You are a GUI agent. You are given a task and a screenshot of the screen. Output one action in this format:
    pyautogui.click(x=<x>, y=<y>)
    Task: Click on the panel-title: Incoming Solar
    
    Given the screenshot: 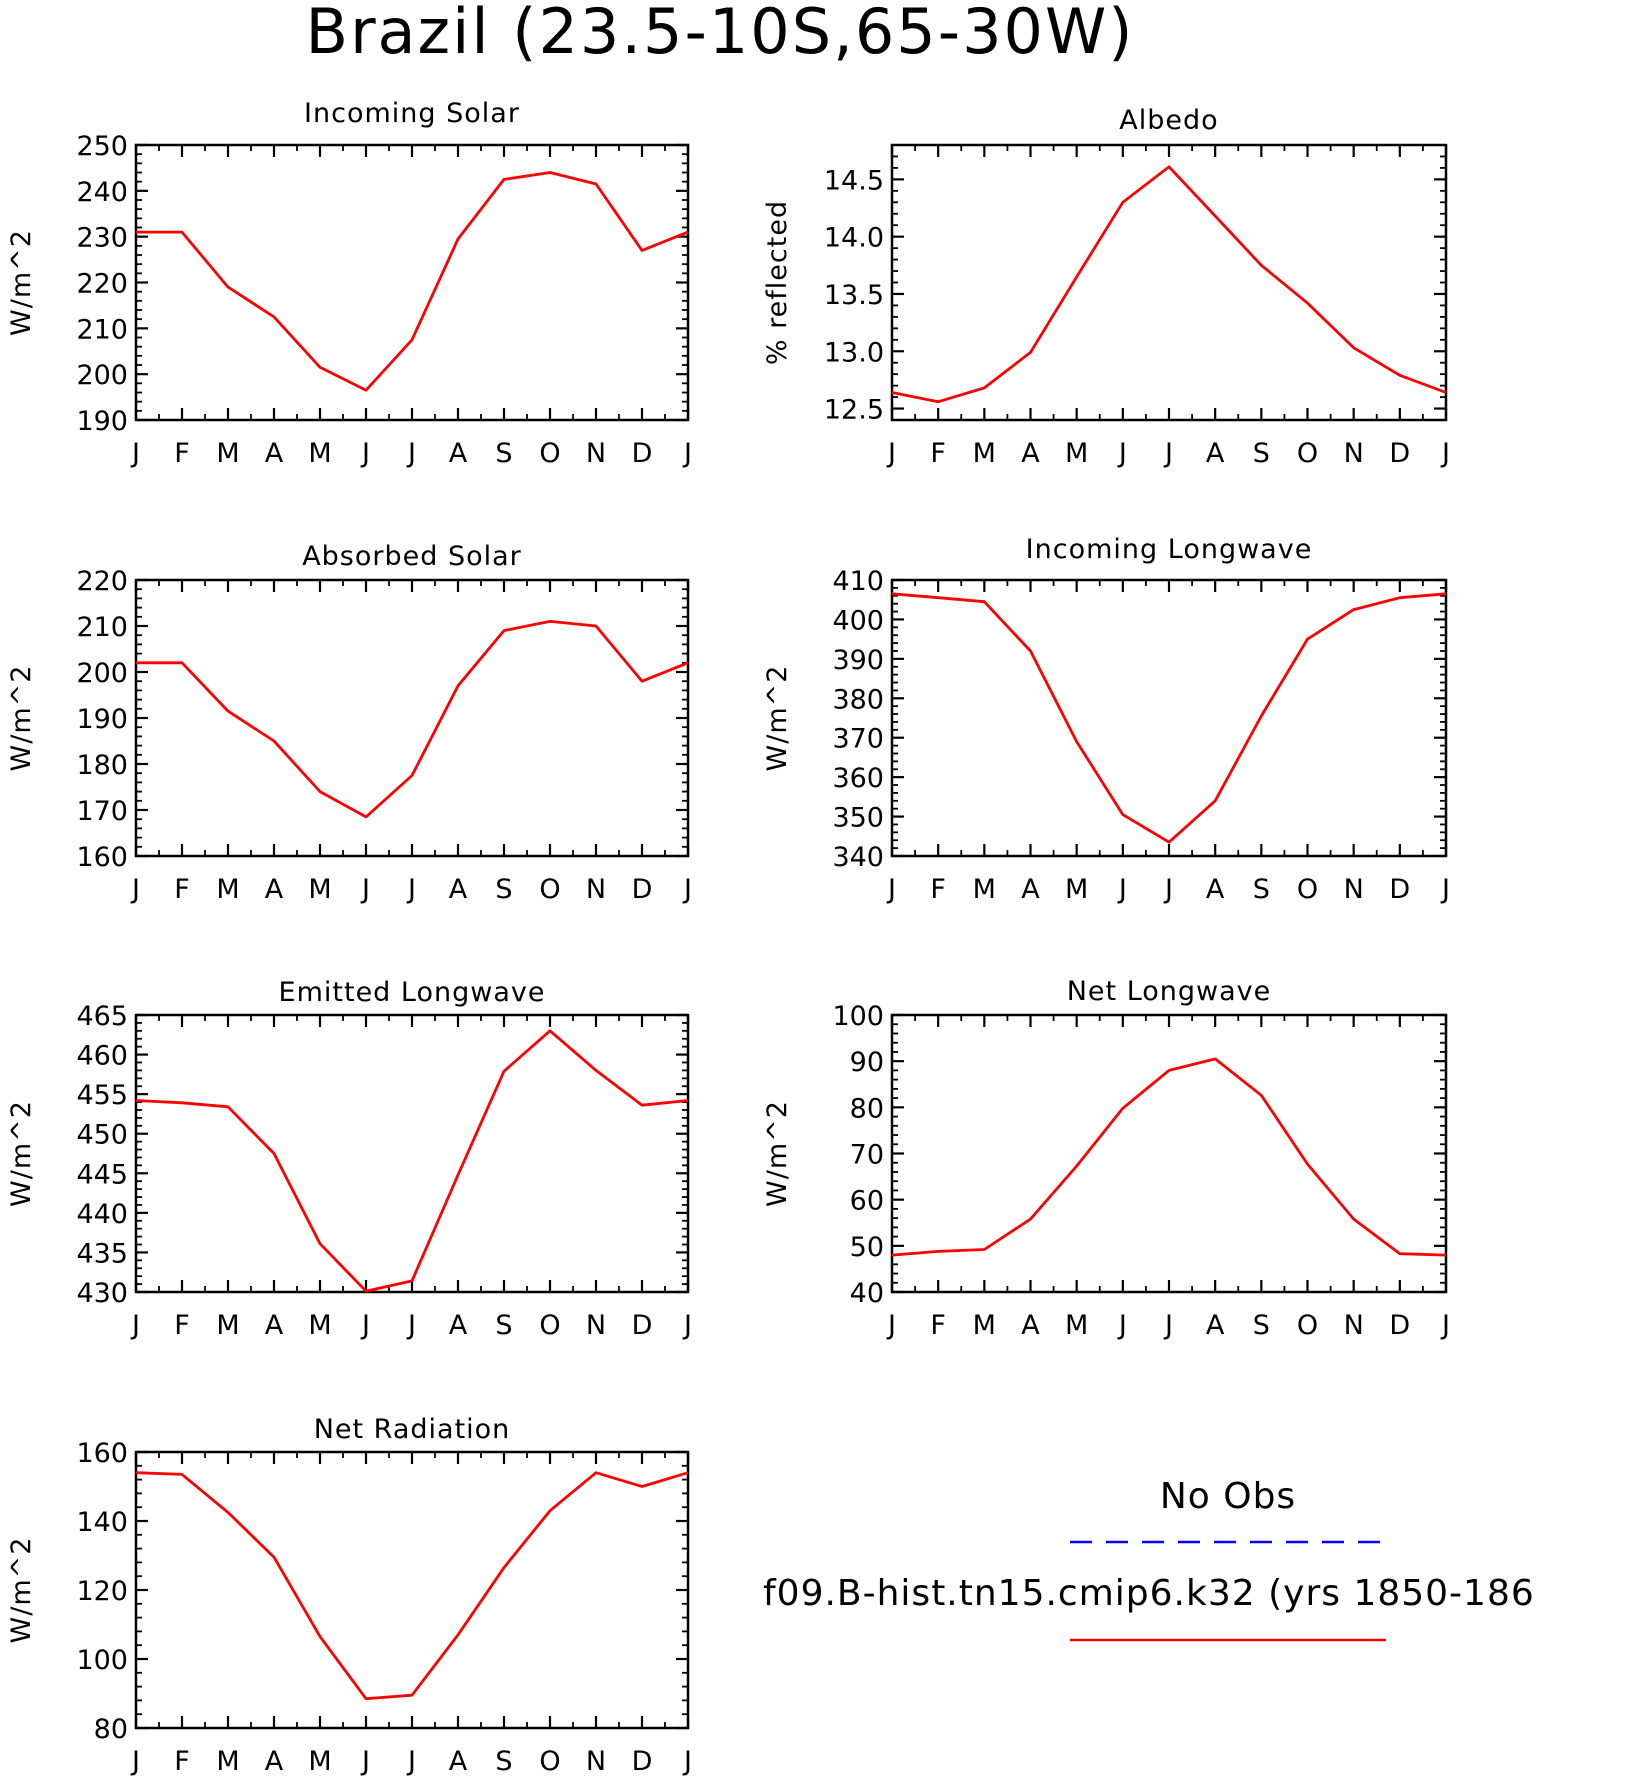 What is the action you would take?
    pyautogui.click(x=412, y=113)
    